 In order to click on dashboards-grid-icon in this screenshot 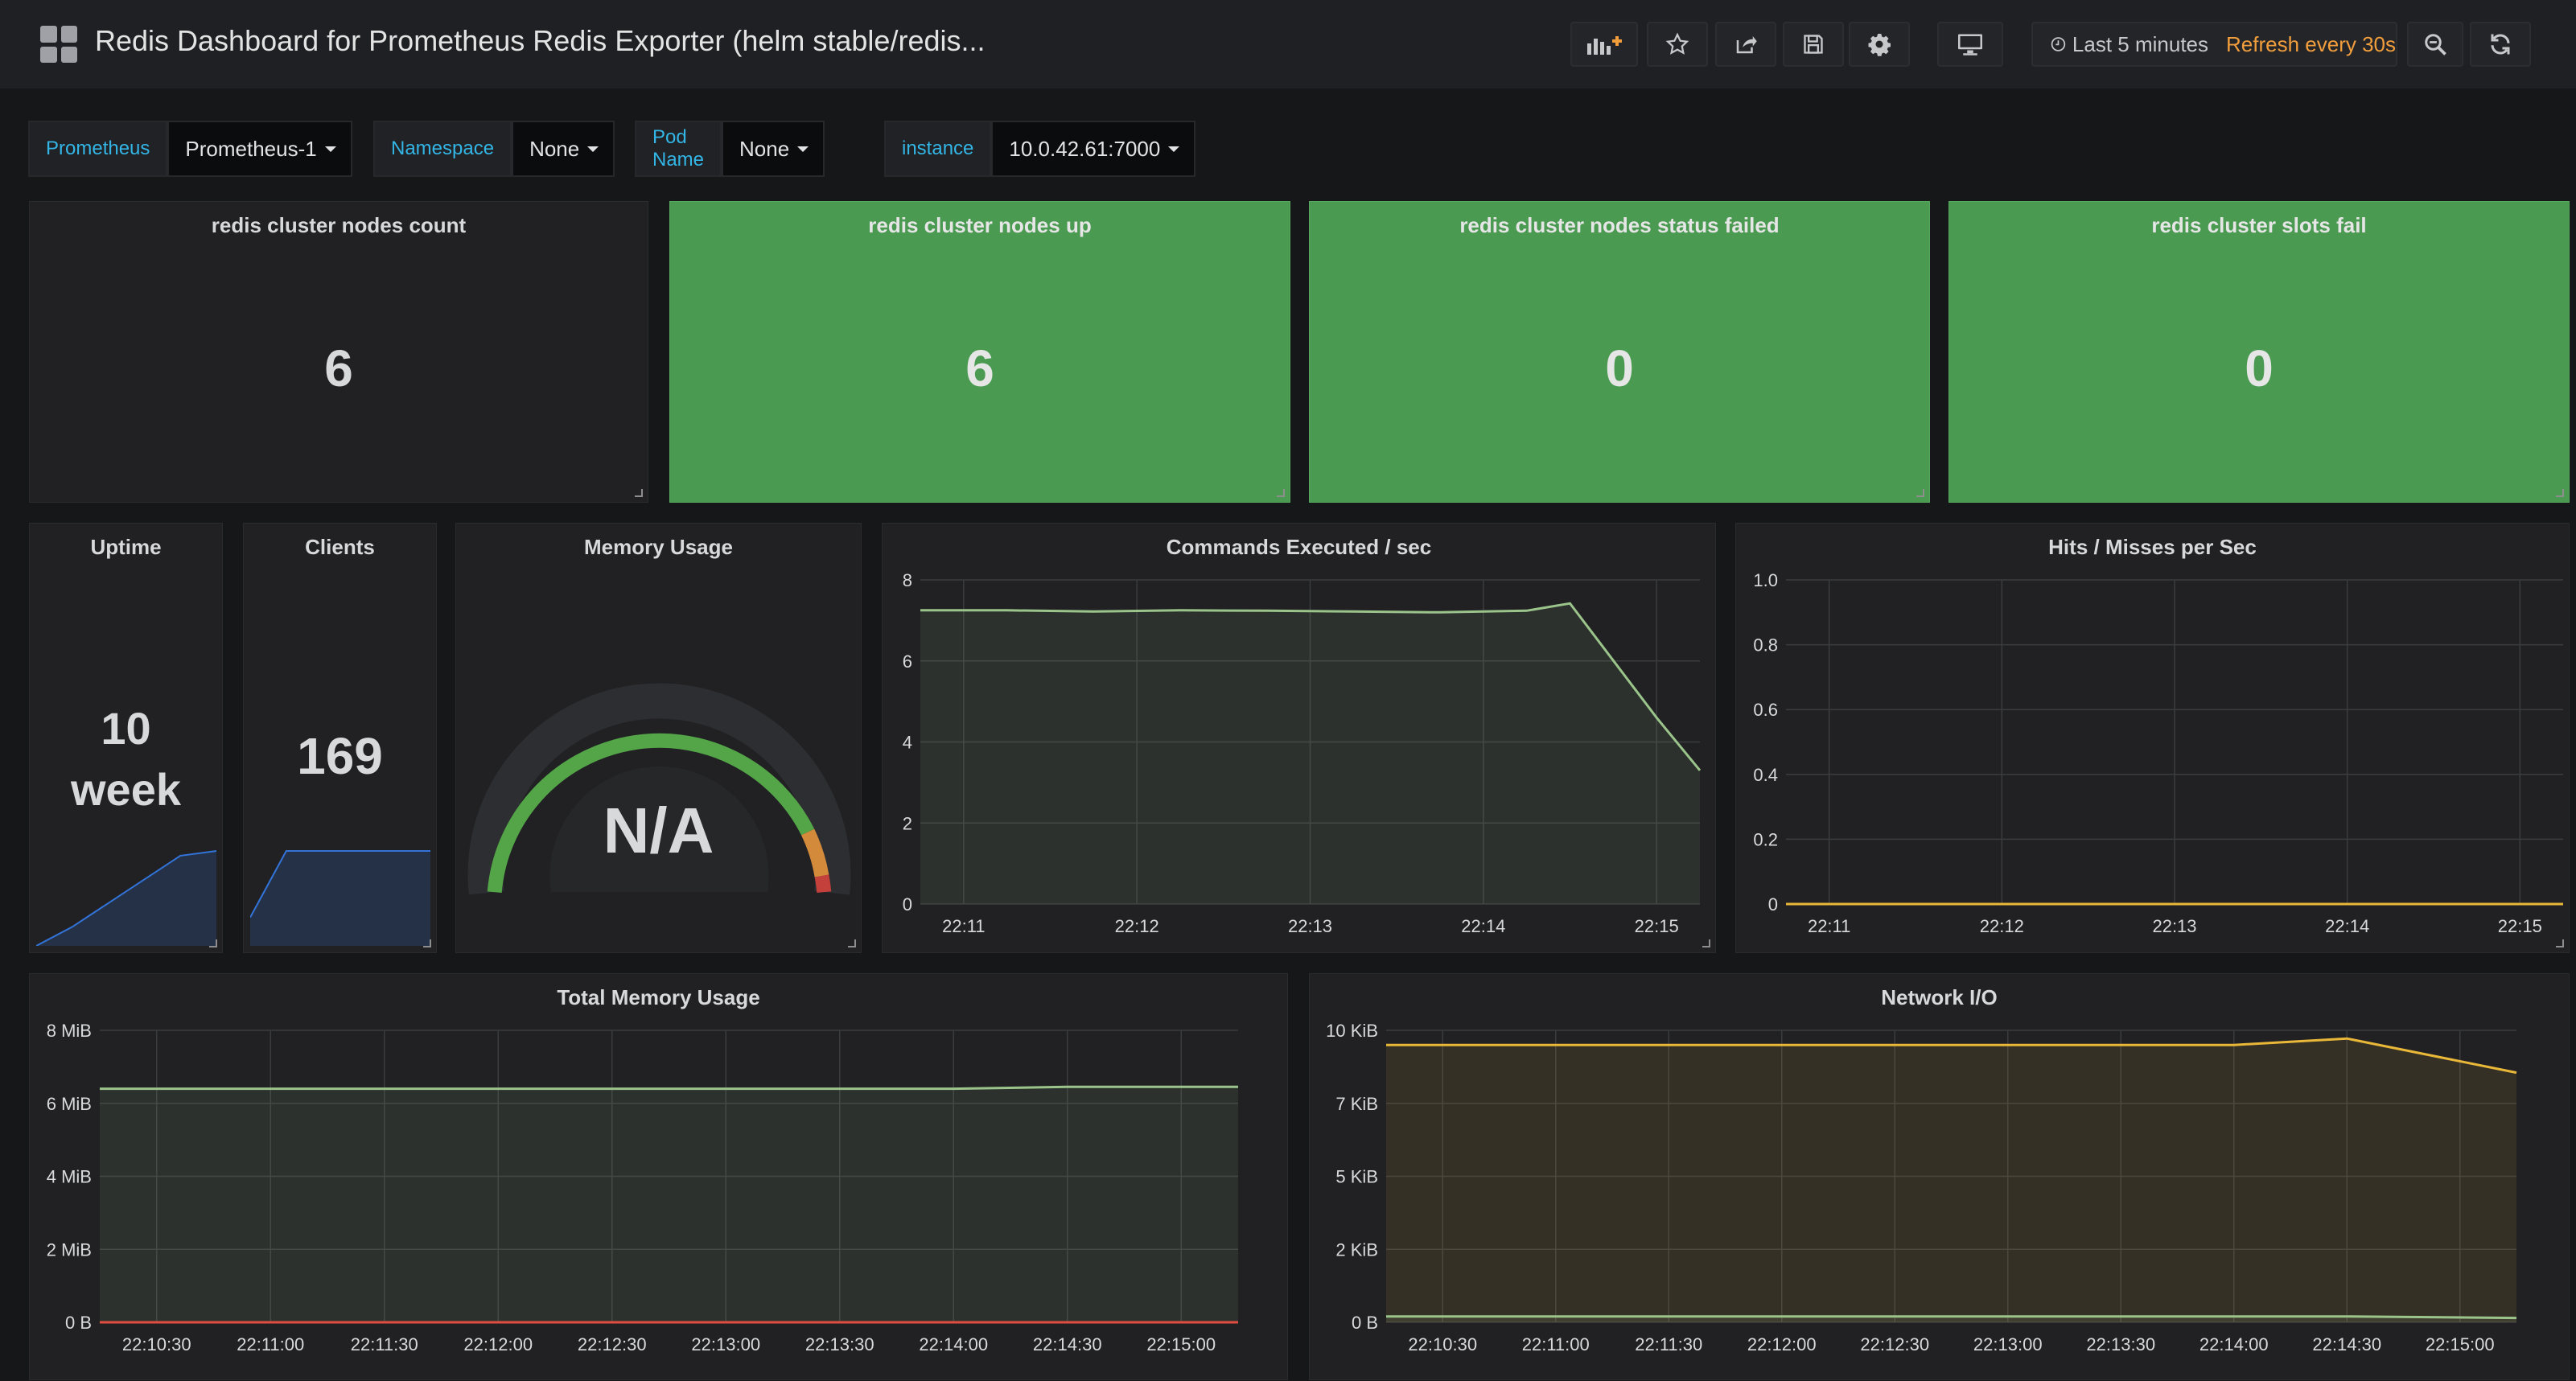, I will do `click(58, 44)`.